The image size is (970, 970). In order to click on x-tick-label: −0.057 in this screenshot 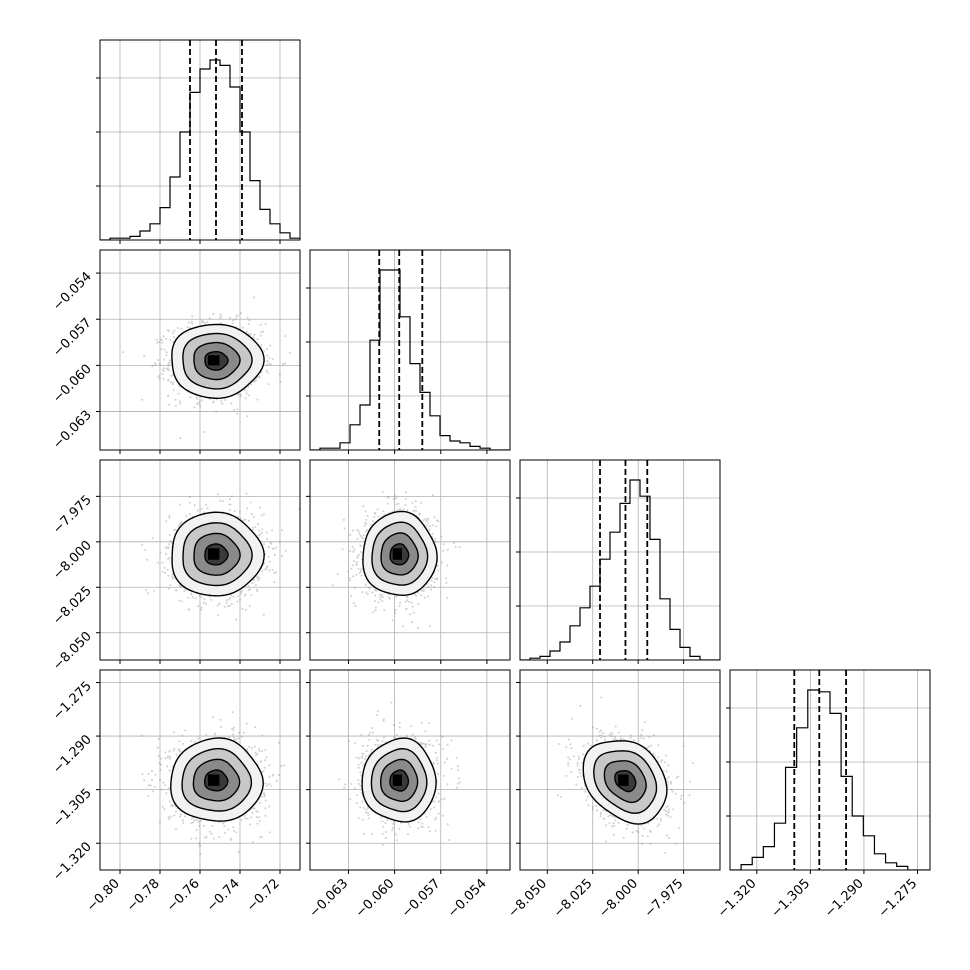, I will do `click(421, 898)`.